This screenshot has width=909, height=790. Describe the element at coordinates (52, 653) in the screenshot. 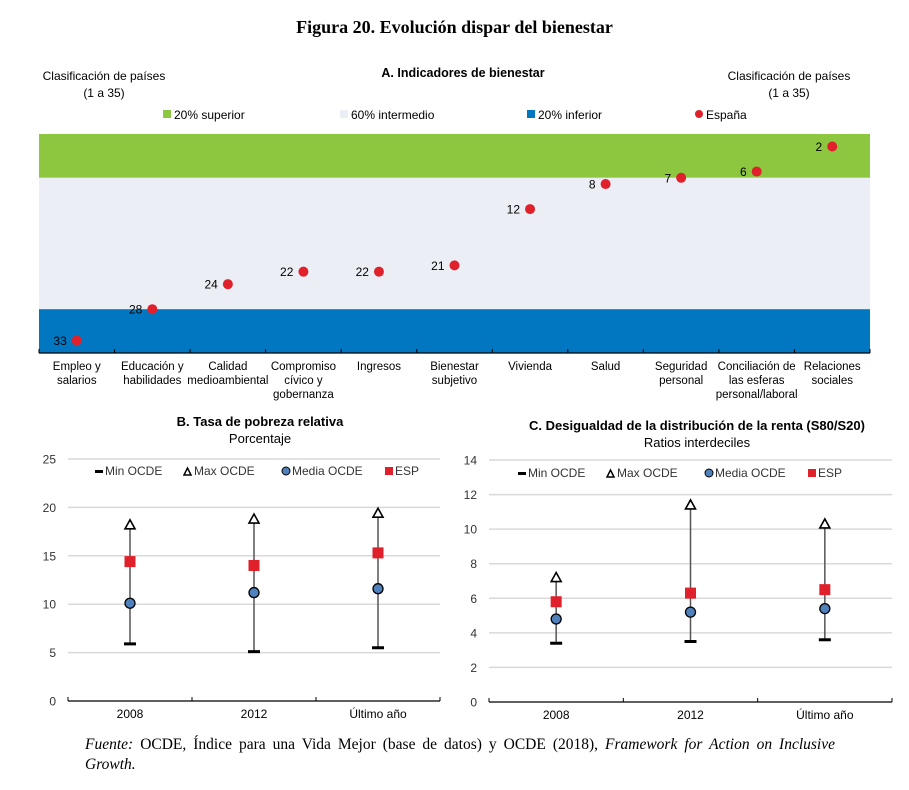

I see `y-tick-label: 5` at that location.